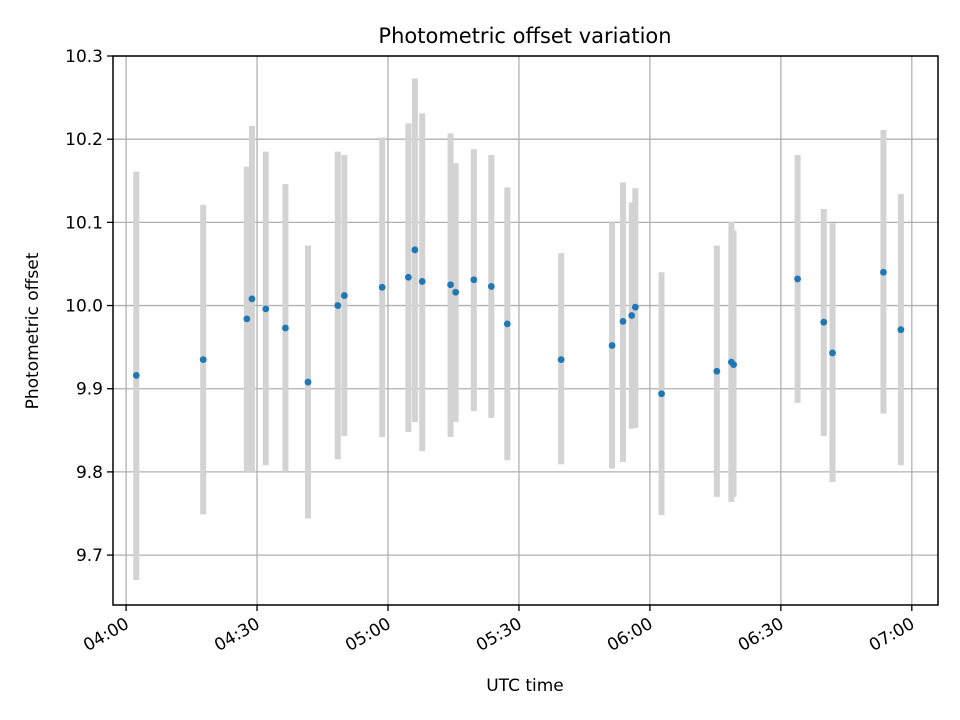 The width and height of the screenshot is (960, 720). What do you see at coordinates (84, 57) in the screenshot?
I see `y-tick-label: 10.3` at bounding box center [84, 57].